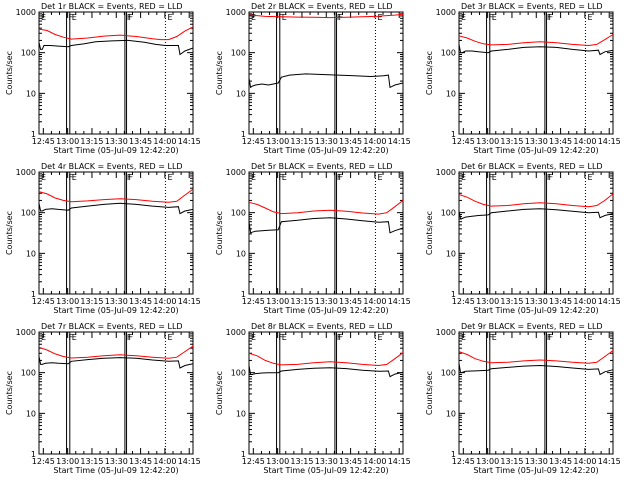  I want to click on x-tick-label: 14:00, so click(374, 301).